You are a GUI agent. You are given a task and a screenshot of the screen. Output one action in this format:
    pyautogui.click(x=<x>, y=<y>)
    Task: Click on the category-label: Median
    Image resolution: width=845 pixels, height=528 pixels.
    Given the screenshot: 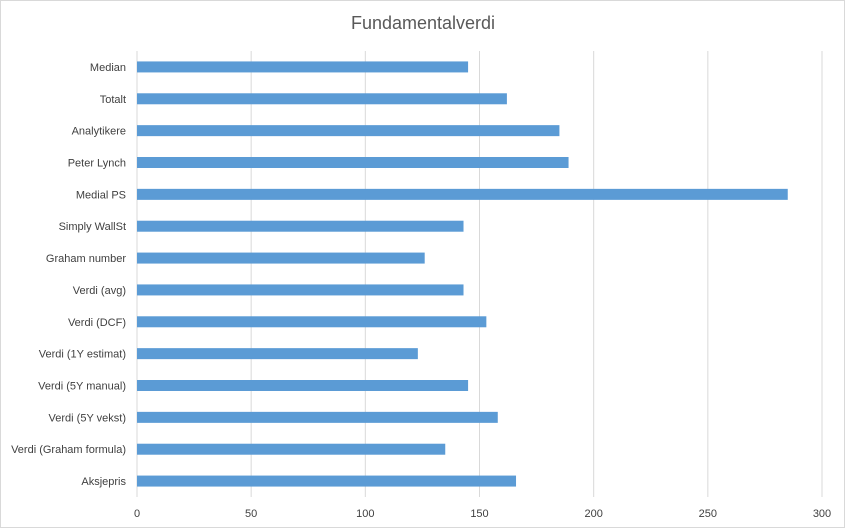 What is the action you would take?
    pyautogui.click(x=108, y=68)
    